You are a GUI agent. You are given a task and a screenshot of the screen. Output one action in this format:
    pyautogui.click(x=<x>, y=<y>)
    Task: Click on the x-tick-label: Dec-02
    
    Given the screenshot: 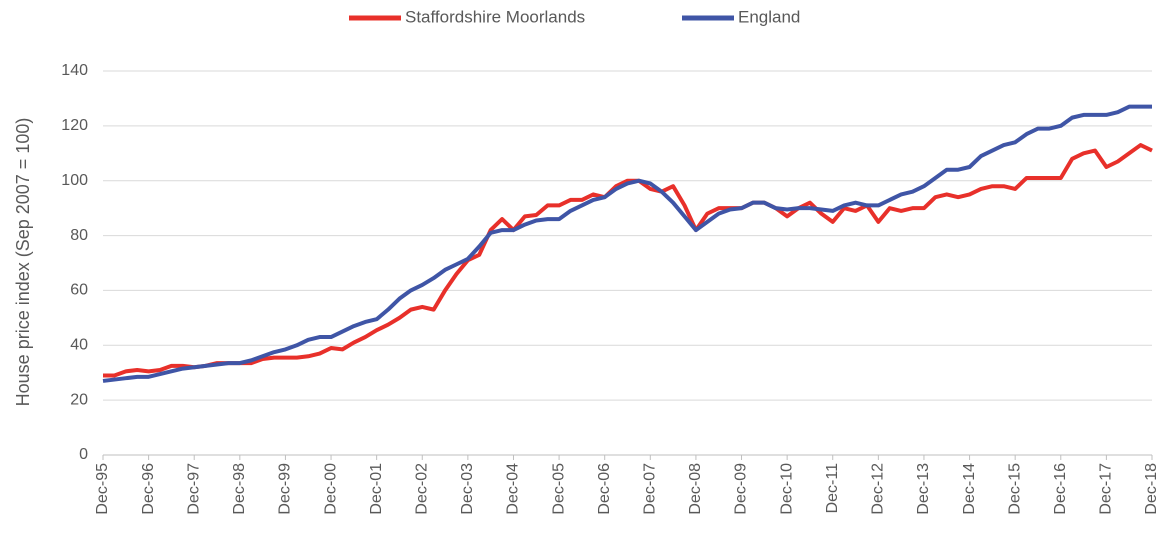 What is the action you would take?
    pyautogui.click(x=421, y=489)
    